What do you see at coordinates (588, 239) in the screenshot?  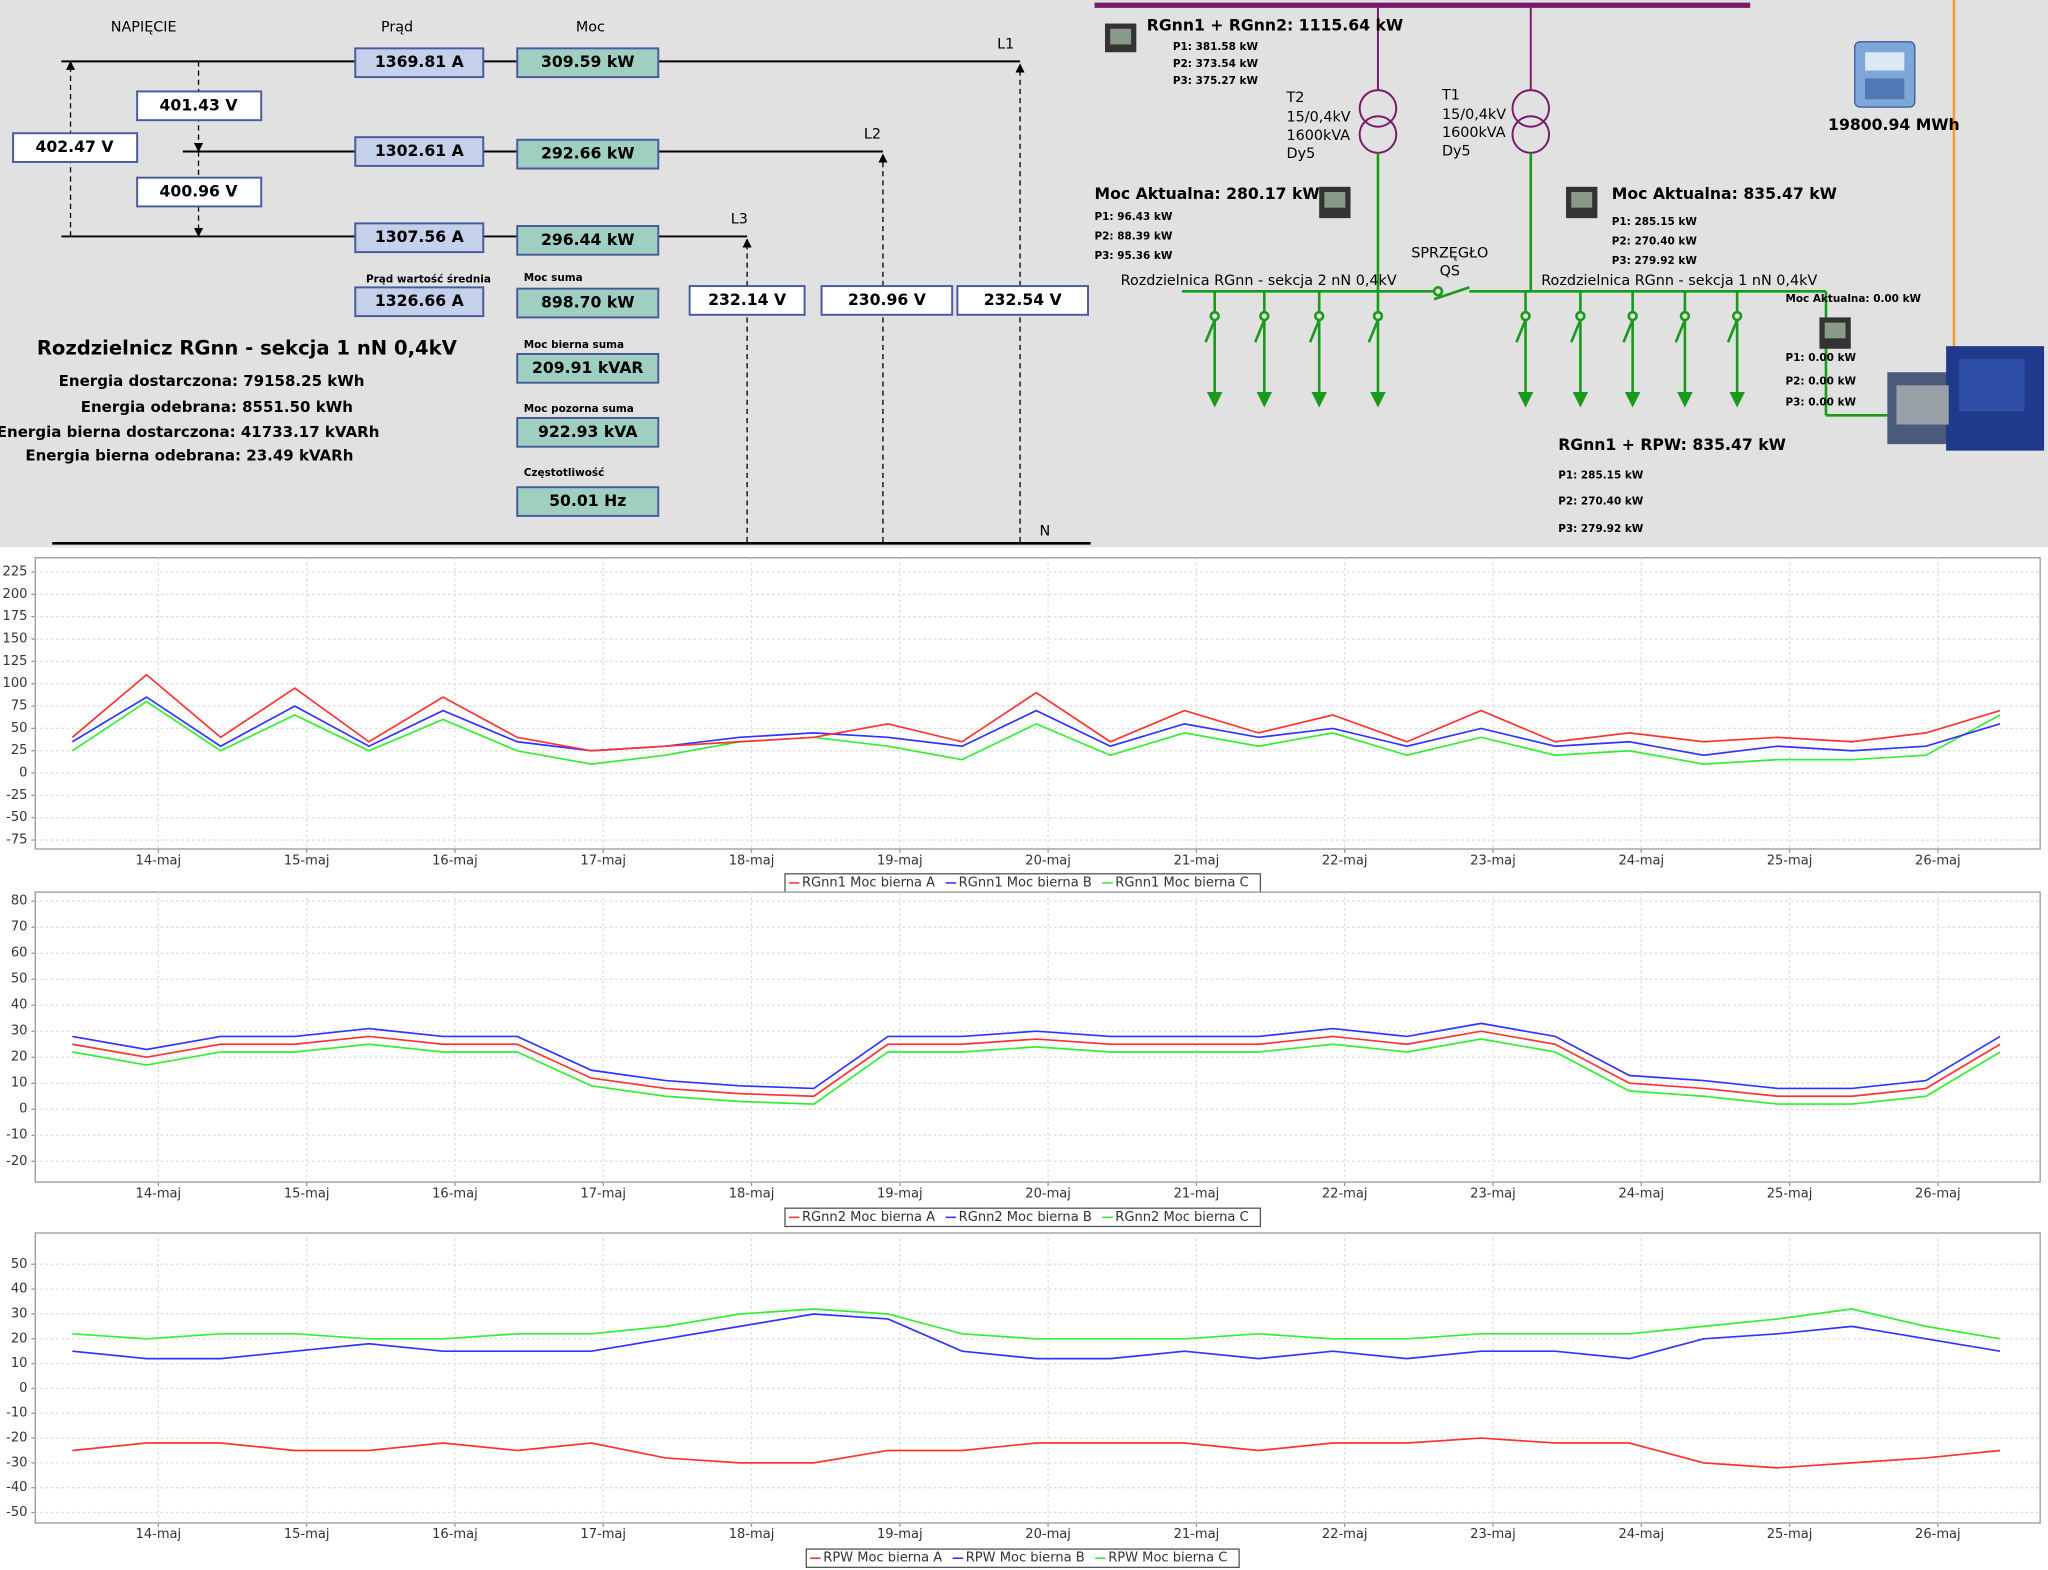 I see `power-value: 296.44 kW` at bounding box center [588, 239].